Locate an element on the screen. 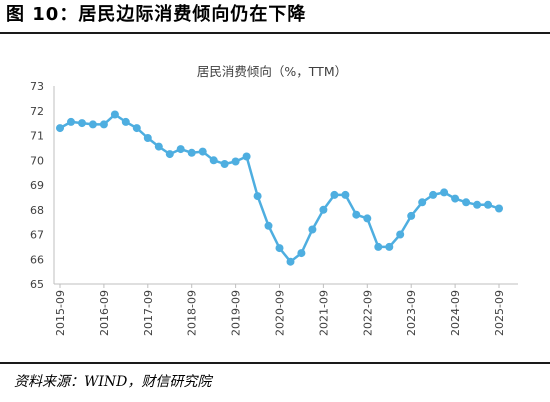 This screenshot has width=550, height=402. chart-title: 居民消费倾向（%，TTM） is located at coordinates (272, 71).